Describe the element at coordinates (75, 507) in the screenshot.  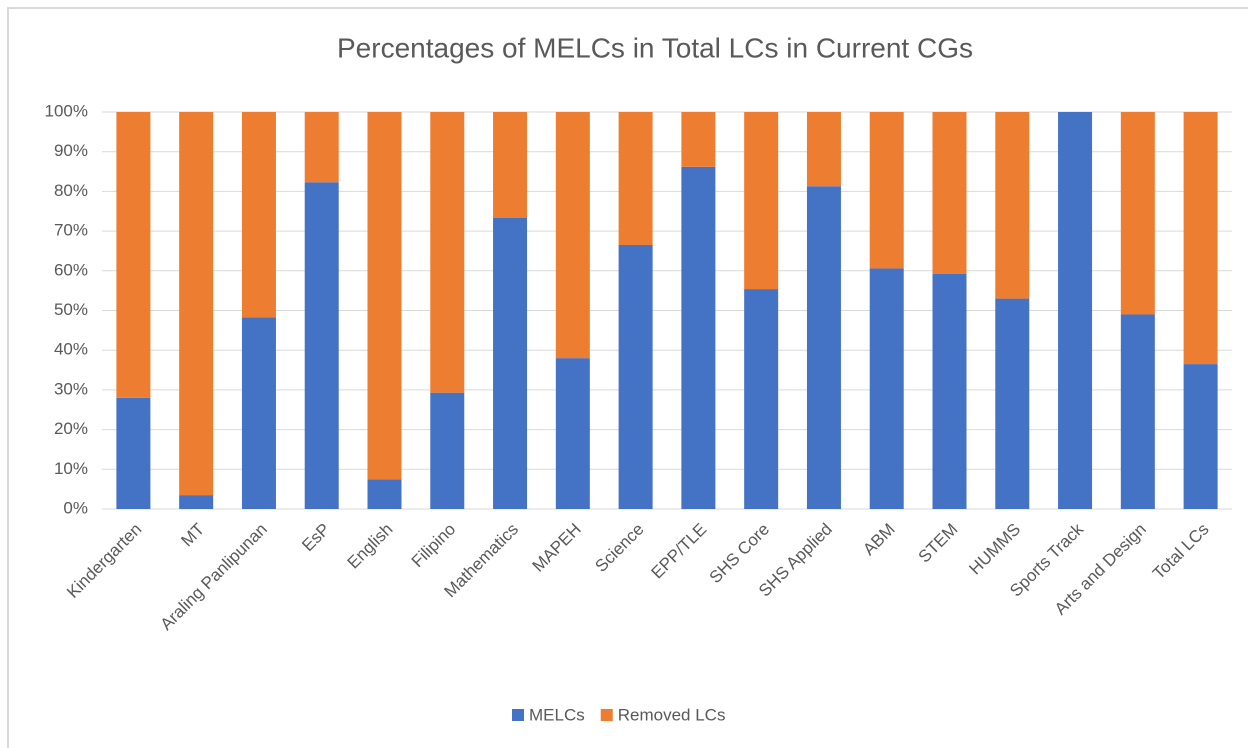
I see `y-tick-label: 0%` at that location.